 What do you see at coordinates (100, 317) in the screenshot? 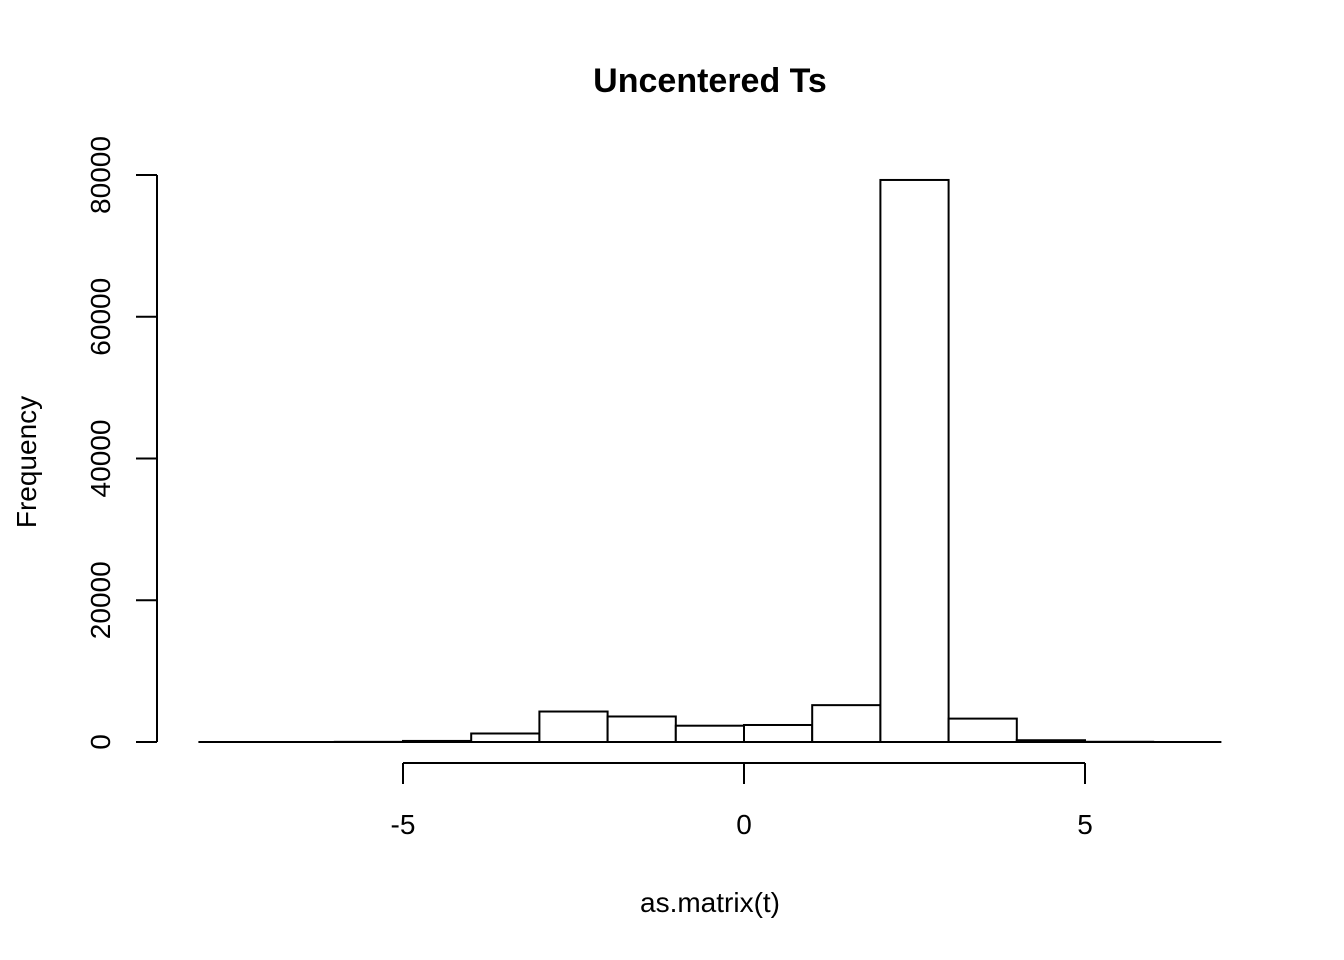
I see `y-tick-label: 60000` at bounding box center [100, 317].